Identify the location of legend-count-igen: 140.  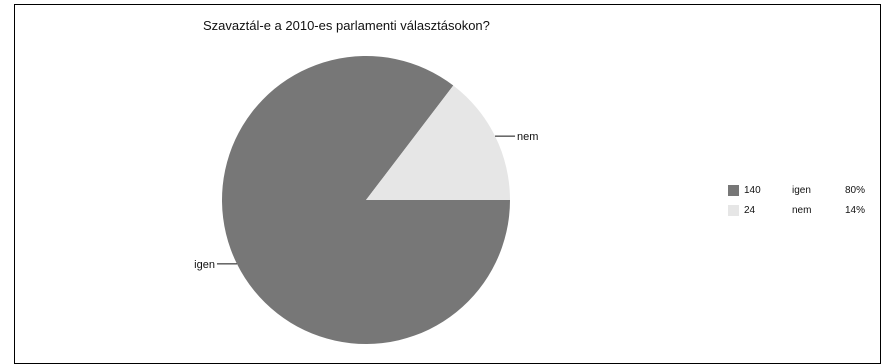
(752, 190).